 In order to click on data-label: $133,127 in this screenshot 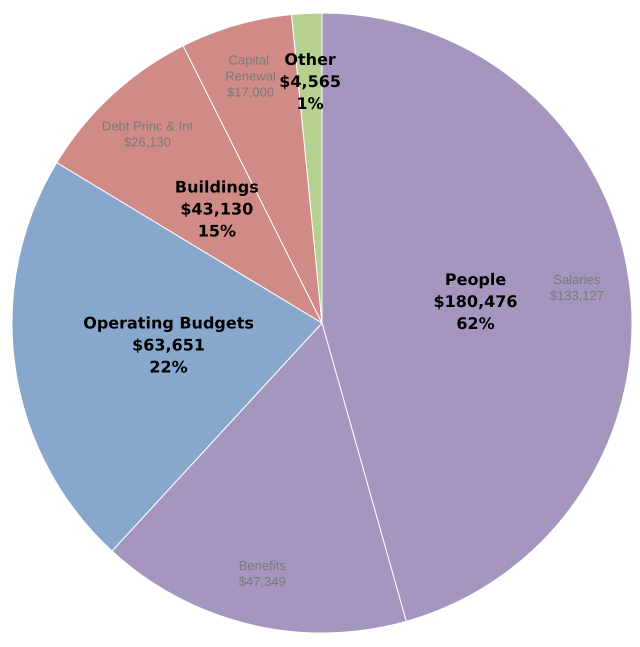, I will do `click(577, 296)`.